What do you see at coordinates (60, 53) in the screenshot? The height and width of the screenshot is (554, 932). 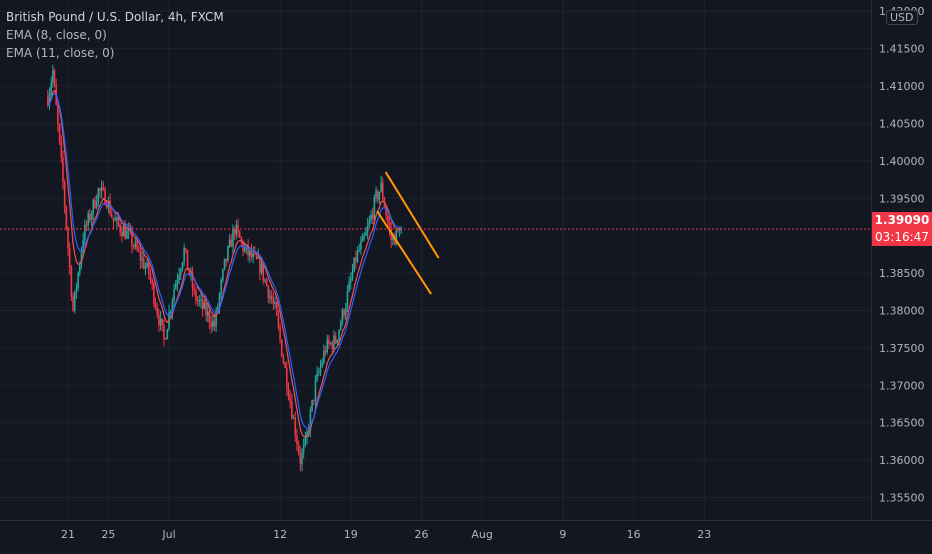 I see `ema-slow-label: EMA (11, close, 0)` at bounding box center [60, 53].